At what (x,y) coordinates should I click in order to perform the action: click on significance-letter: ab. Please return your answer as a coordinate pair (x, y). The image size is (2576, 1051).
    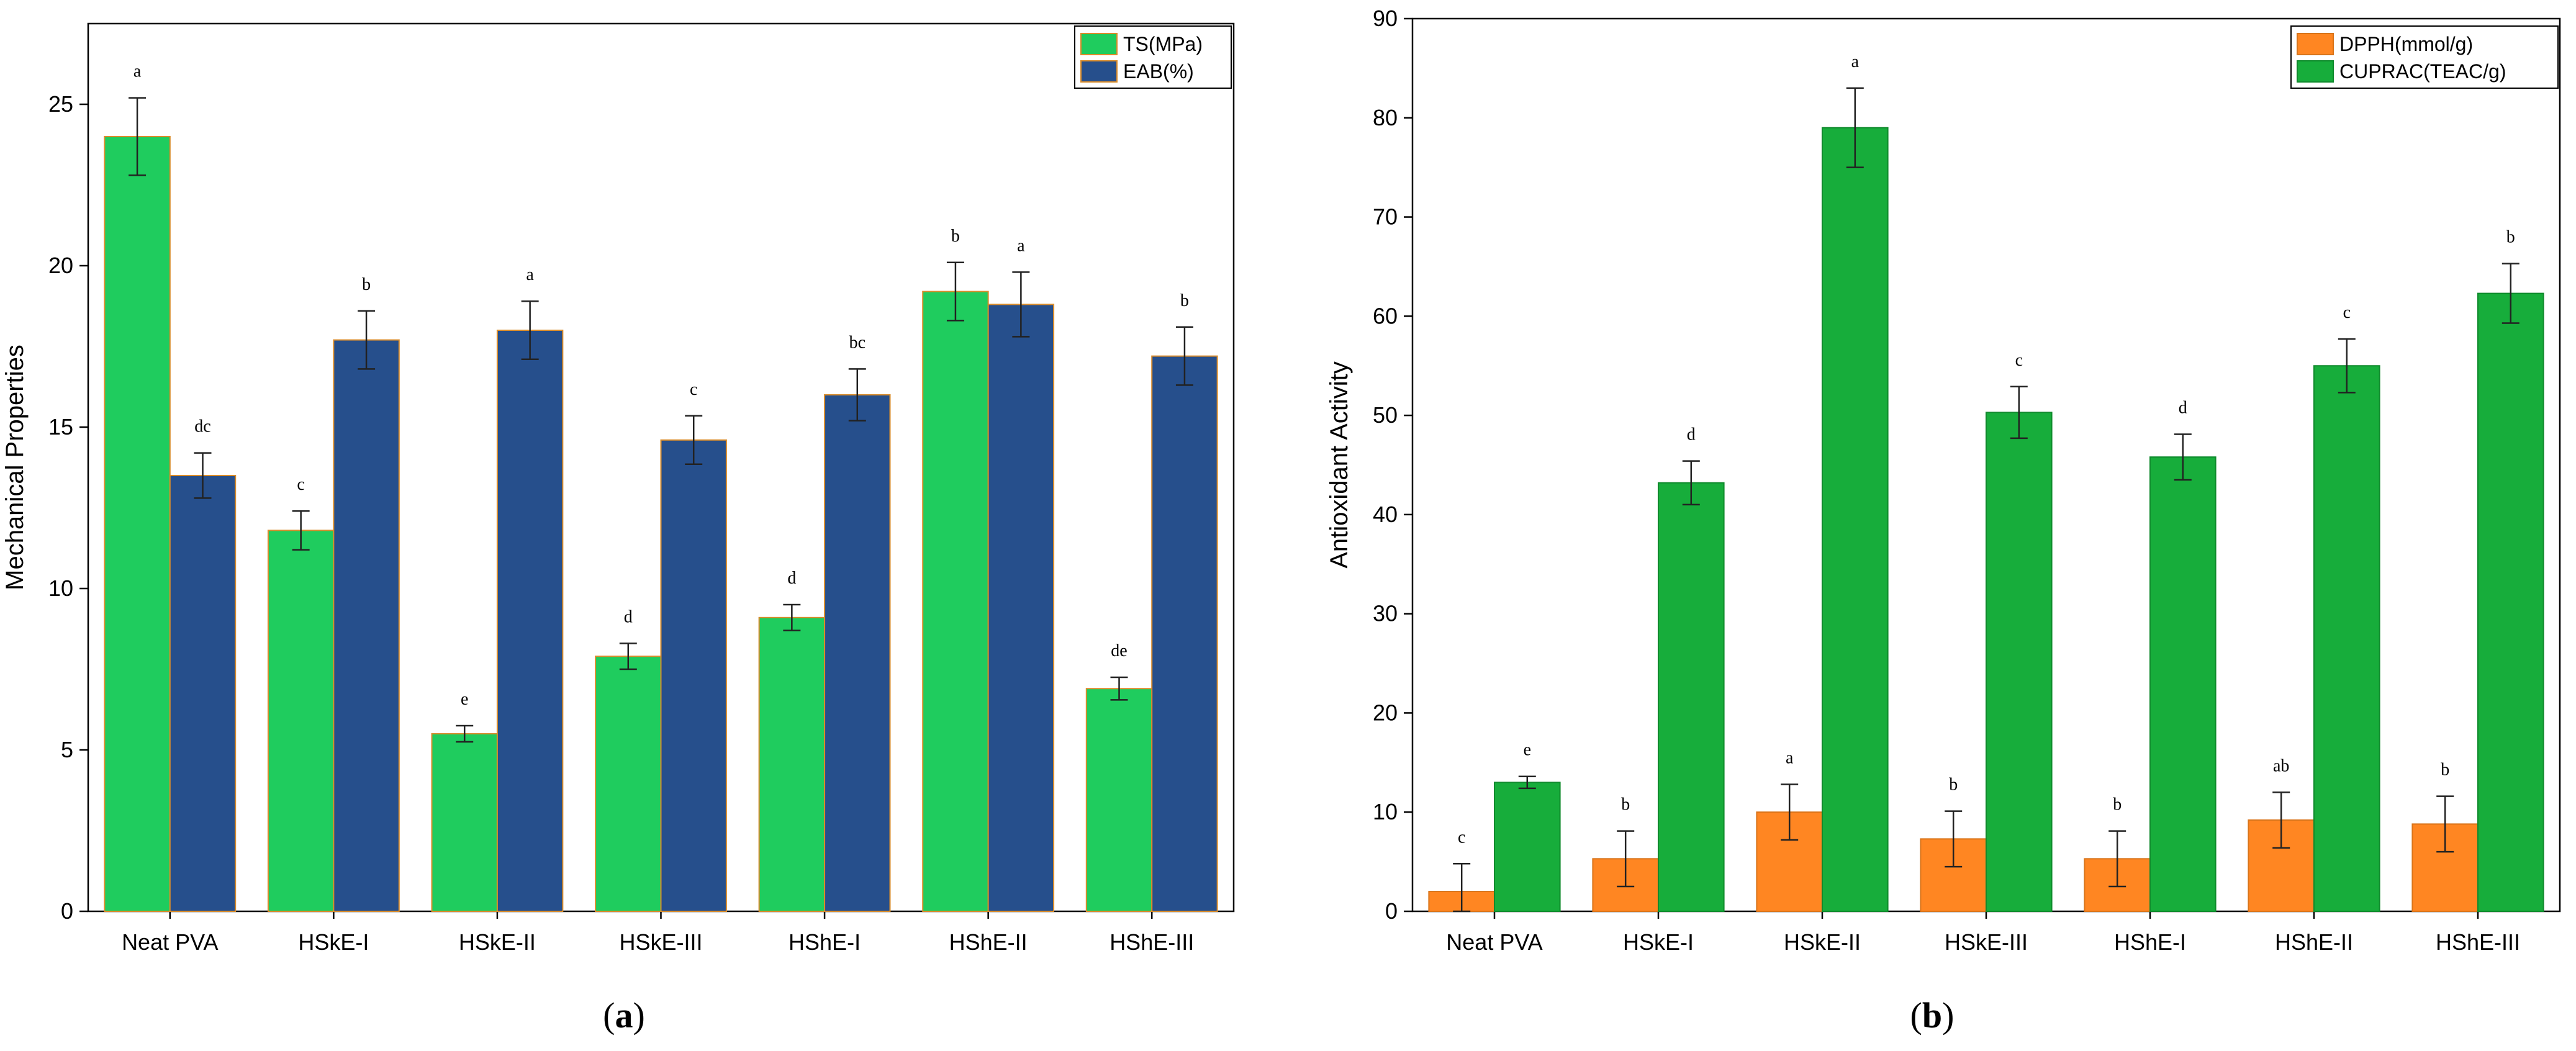
    Looking at the image, I should click on (2281, 766).